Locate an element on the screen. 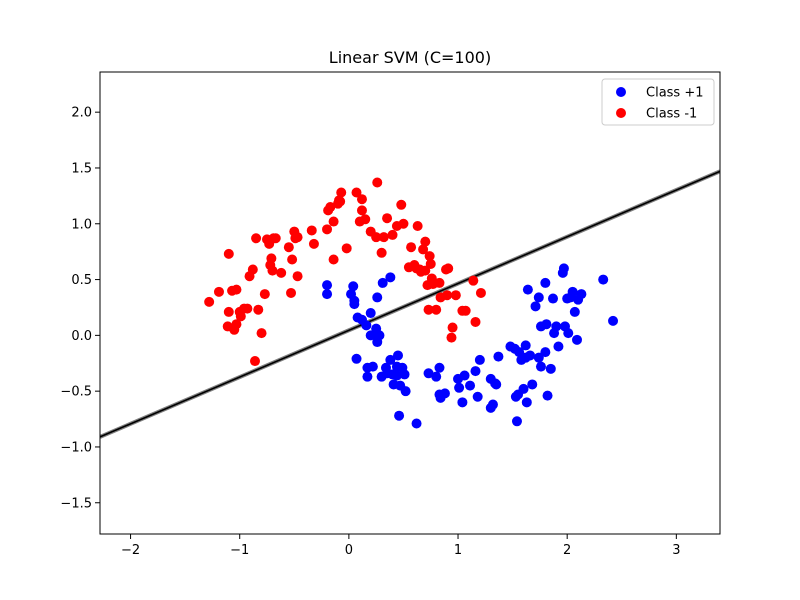 This screenshot has height=600, width=800. x-tick-label: 1 is located at coordinates (458, 550).